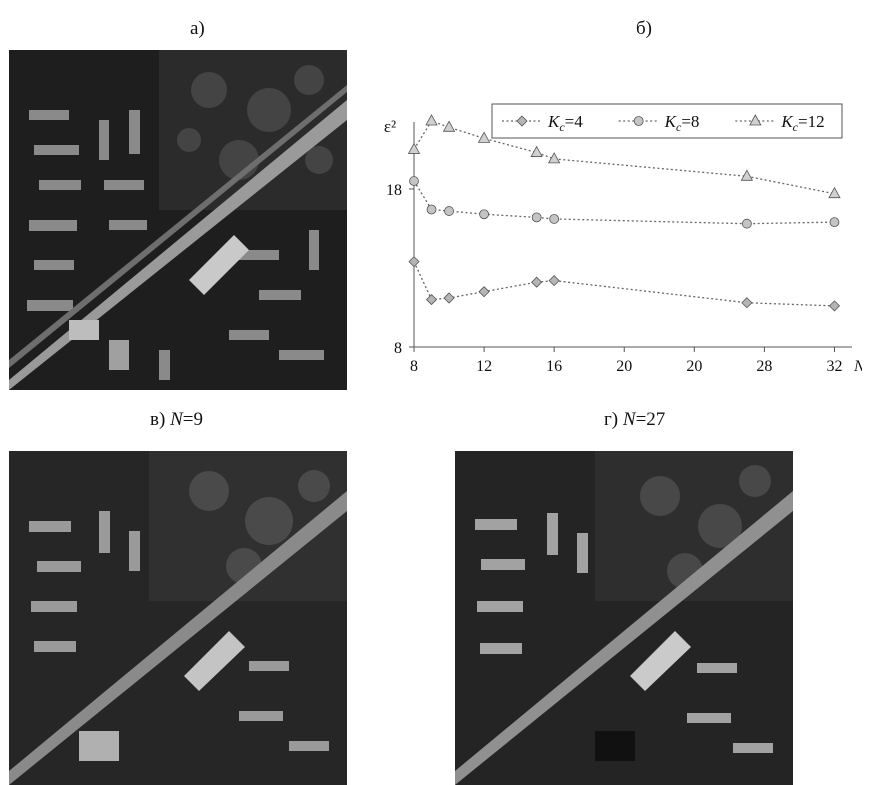 The width and height of the screenshot is (870, 785). What do you see at coordinates (197, 28) in the screenshot?
I see `panel-a-label: а)` at bounding box center [197, 28].